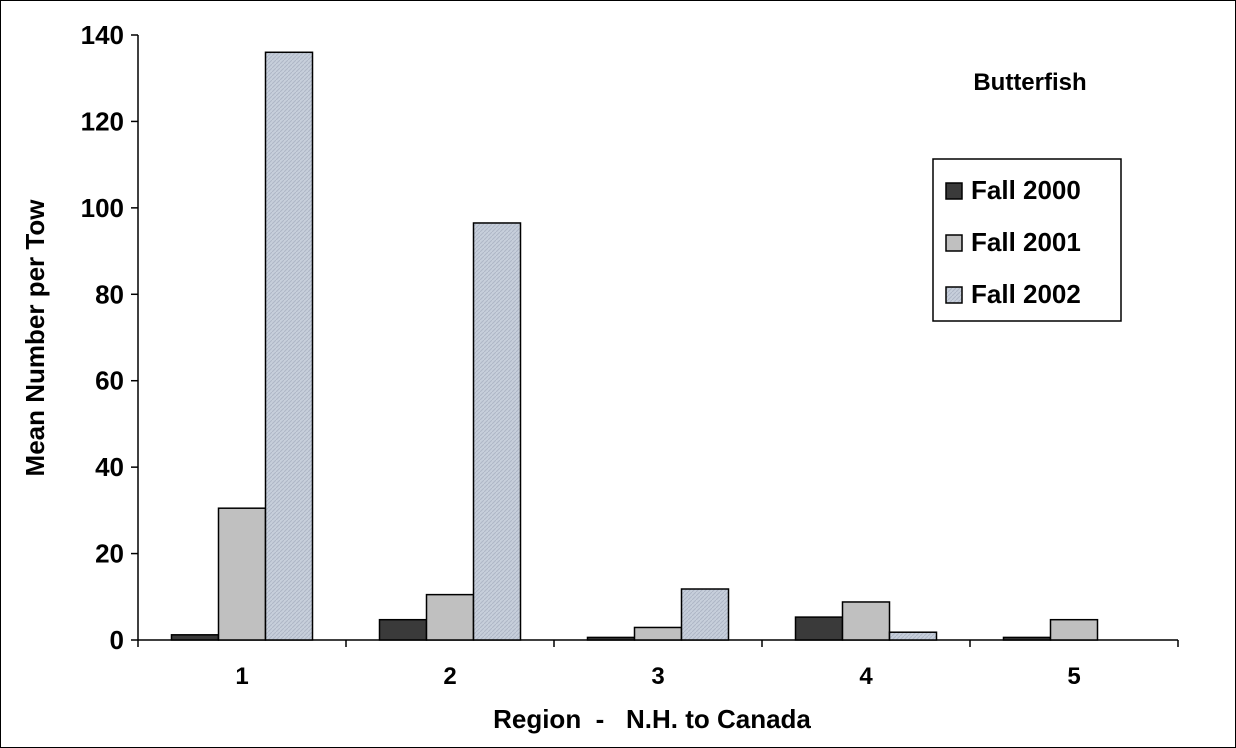 Image resolution: width=1236 pixels, height=748 pixels. What do you see at coordinates (1026, 190) in the screenshot?
I see `legend-label: Fall 2000` at bounding box center [1026, 190].